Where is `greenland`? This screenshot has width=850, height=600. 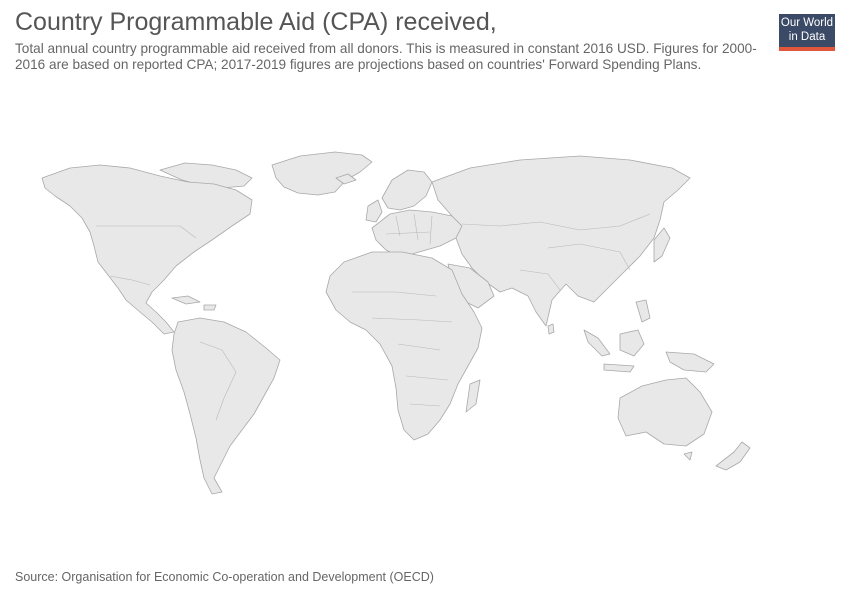
greenland is located at coordinates (322, 173).